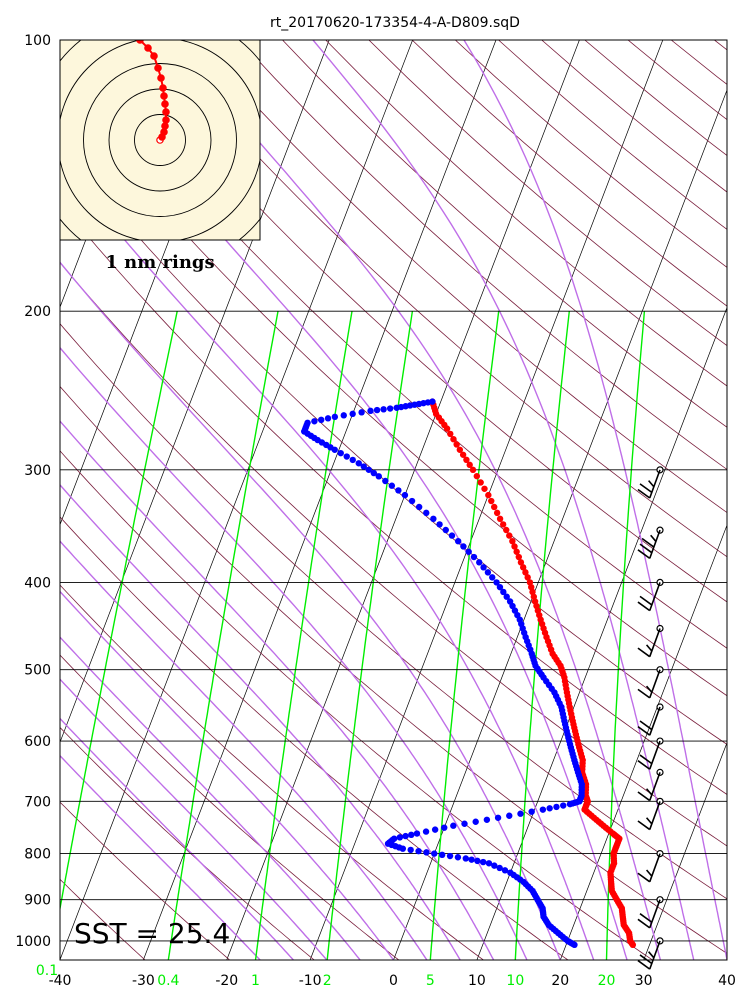 Image resolution: width=750 pixels, height=1000 pixels. I want to click on mixing-ratio-tick-label: 10, so click(515, 981).